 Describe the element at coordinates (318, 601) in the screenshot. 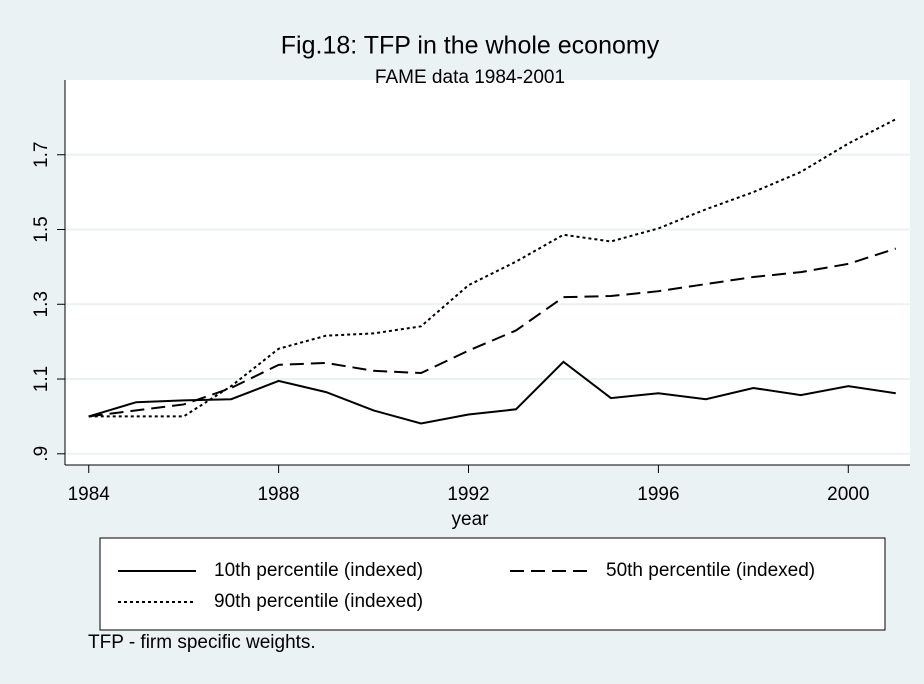

I see `legend-label: 90th percentile (indexed)` at that location.